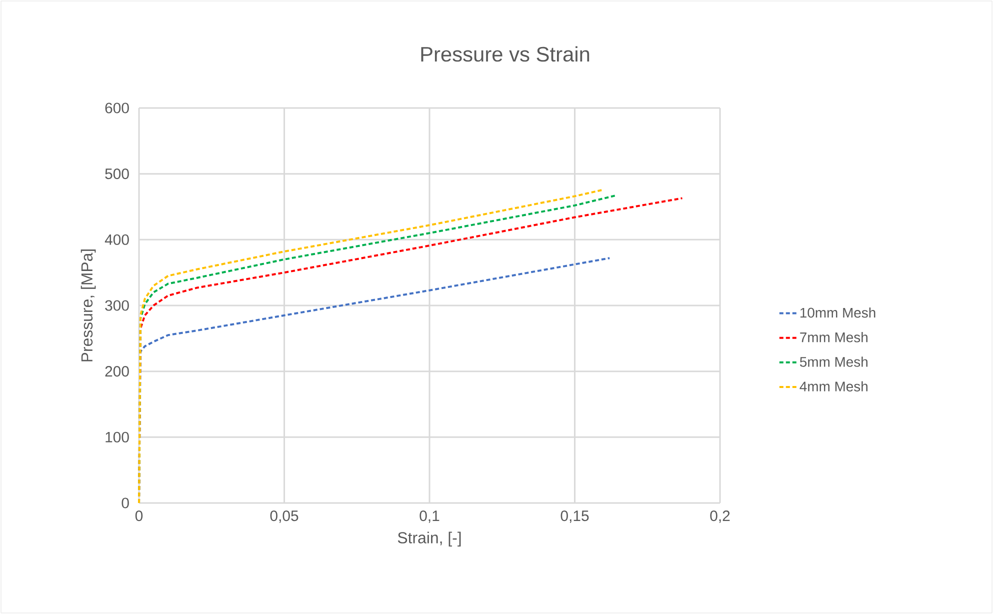 This screenshot has height=614, width=993. What do you see at coordinates (720, 516) in the screenshot?
I see `x-tick-label: 0,2` at bounding box center [720, 516].